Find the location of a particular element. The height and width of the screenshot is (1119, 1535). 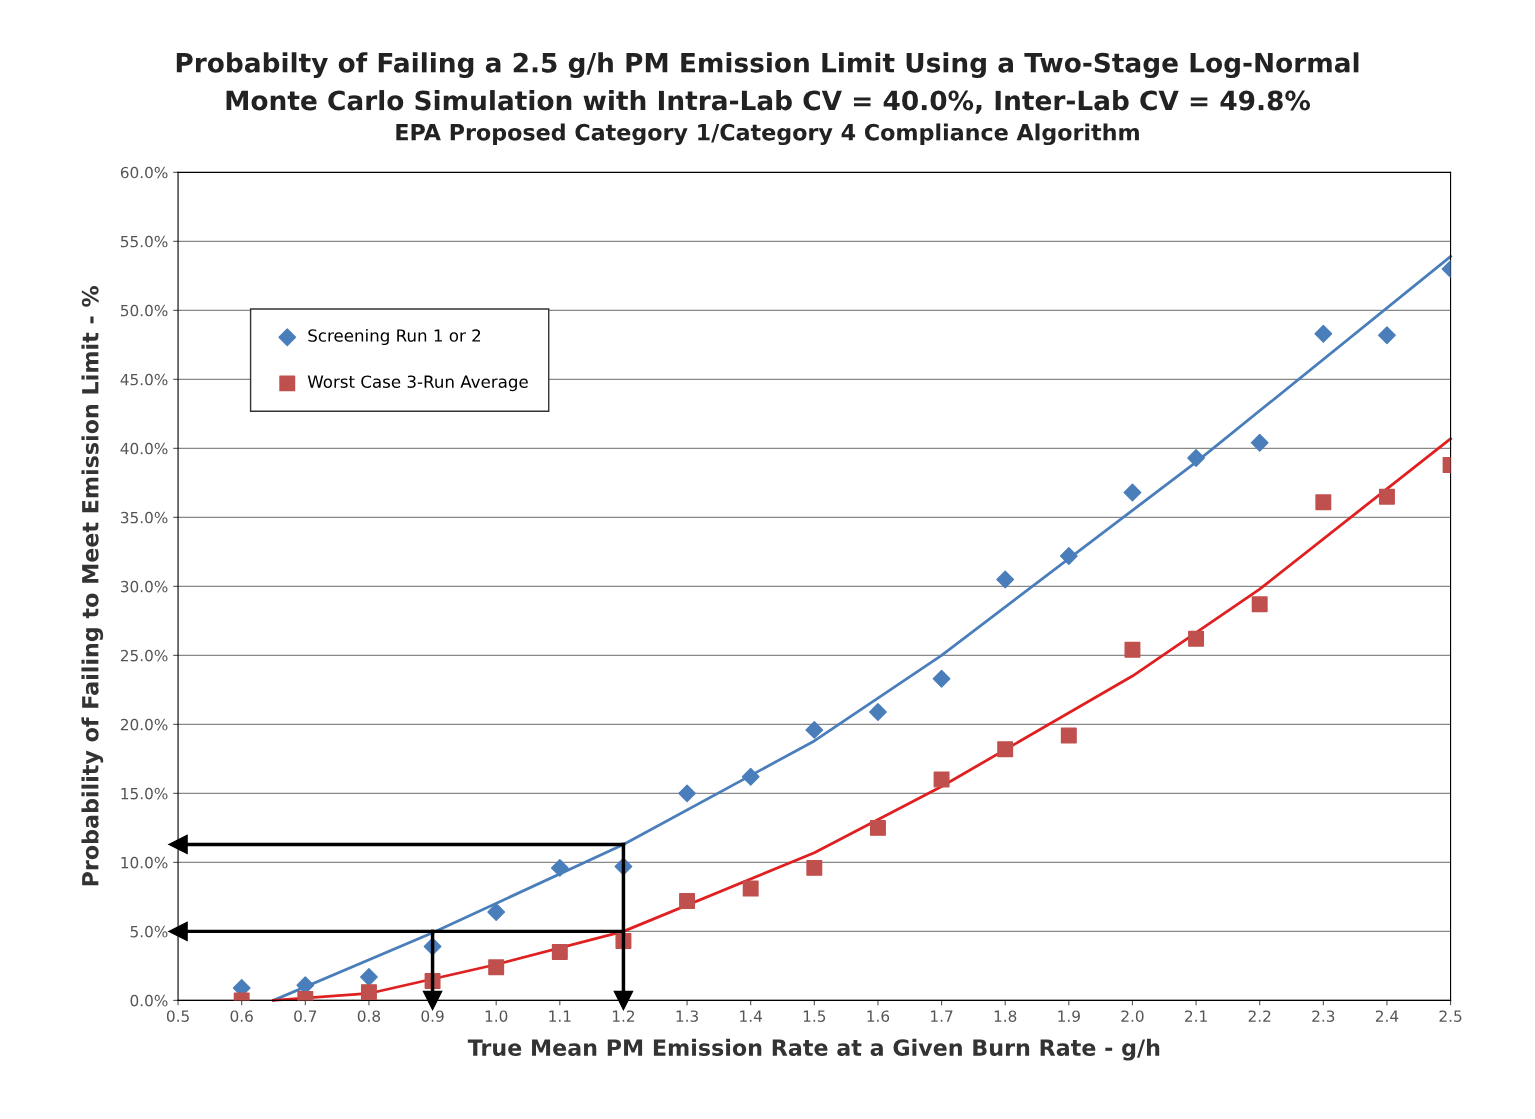

x-tick-label: 1.8 is located at coordinates (1005, 1016).